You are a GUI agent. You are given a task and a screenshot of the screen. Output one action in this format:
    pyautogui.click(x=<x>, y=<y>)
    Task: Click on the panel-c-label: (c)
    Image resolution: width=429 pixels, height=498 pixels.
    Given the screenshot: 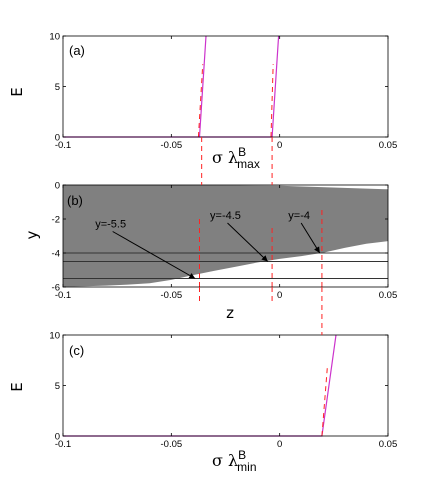 What is the action you would take?
    pyautogui.click(x=76, y=350)
    